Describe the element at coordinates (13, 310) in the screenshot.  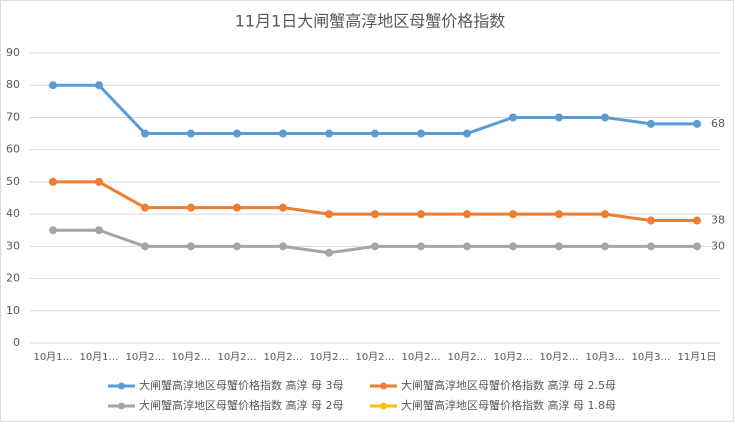
I see `y-tick-label: 10` at that location.